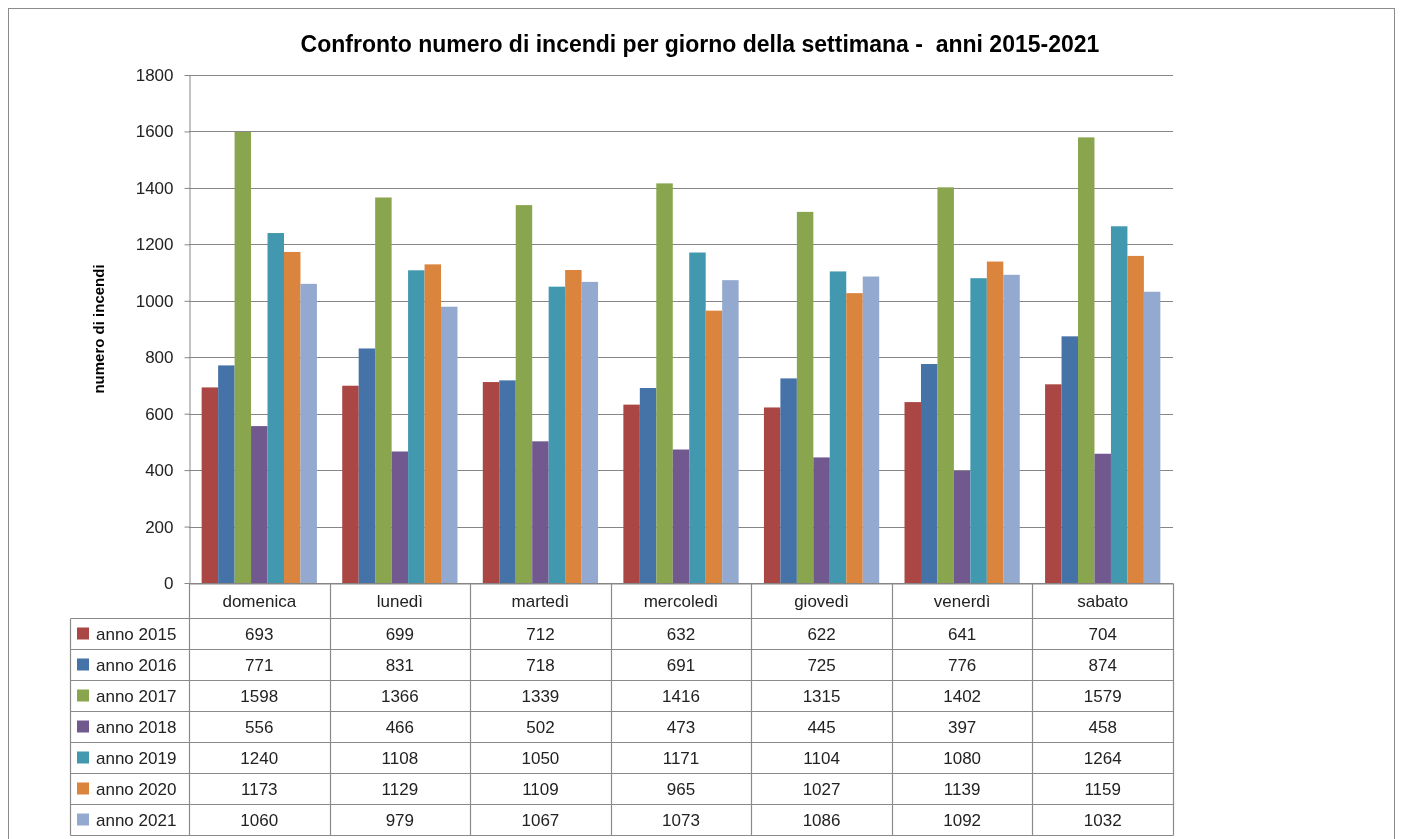 Image resolution: width=1401 pixels, height=839 pixels. What do you see at coordinates (681, 665) in the screenshot?
I see `data-label: 691` at bounding box center [681, 665].